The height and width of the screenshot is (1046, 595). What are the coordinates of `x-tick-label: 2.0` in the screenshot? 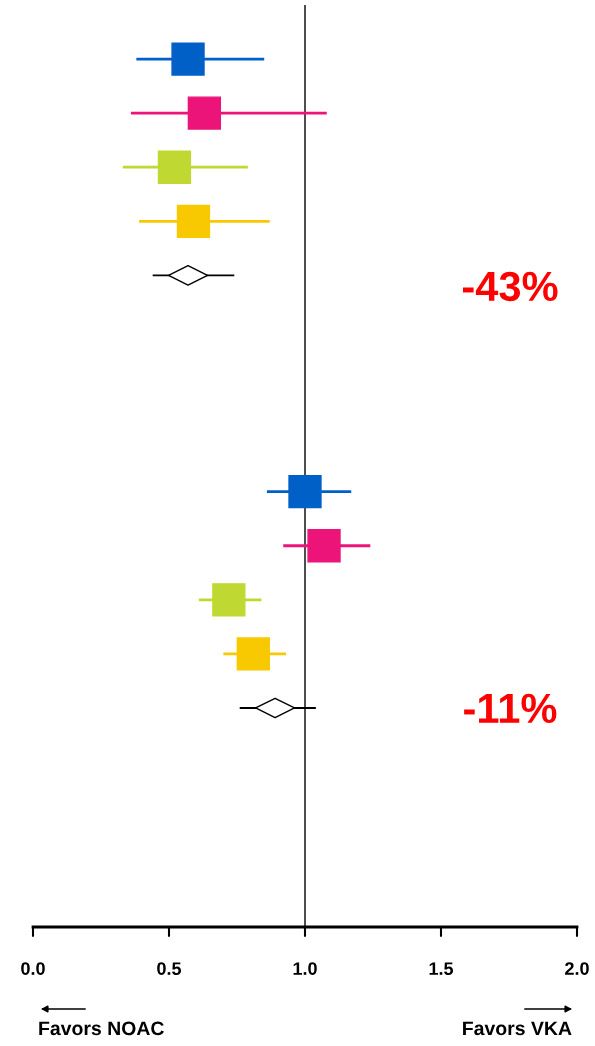 It's located at (577, 968).